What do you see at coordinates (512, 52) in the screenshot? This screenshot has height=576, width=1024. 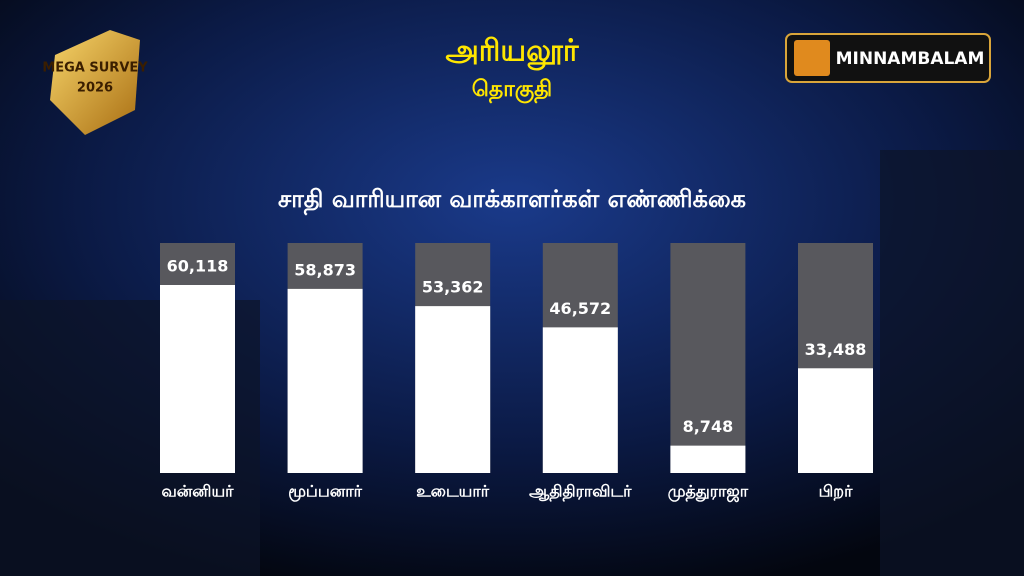 I see `district-title: அரியலூர்` at bounding box center [512, 52].